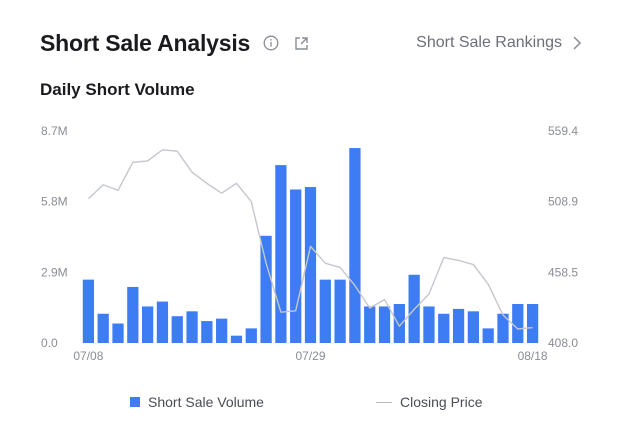  I want to click on legend-item-price: Closing Price, so click(429, 402).